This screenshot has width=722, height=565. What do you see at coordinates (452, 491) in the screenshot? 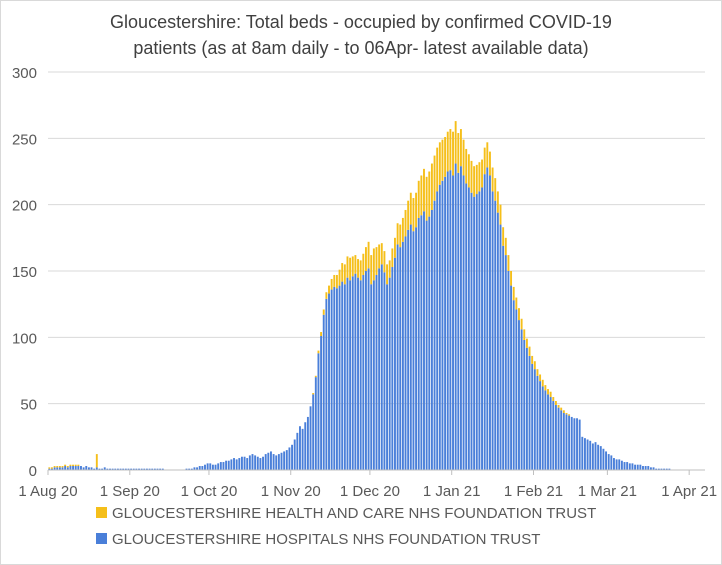
I see `x-tick-label: 1 Jan 21` at bounding box center [452, 491].